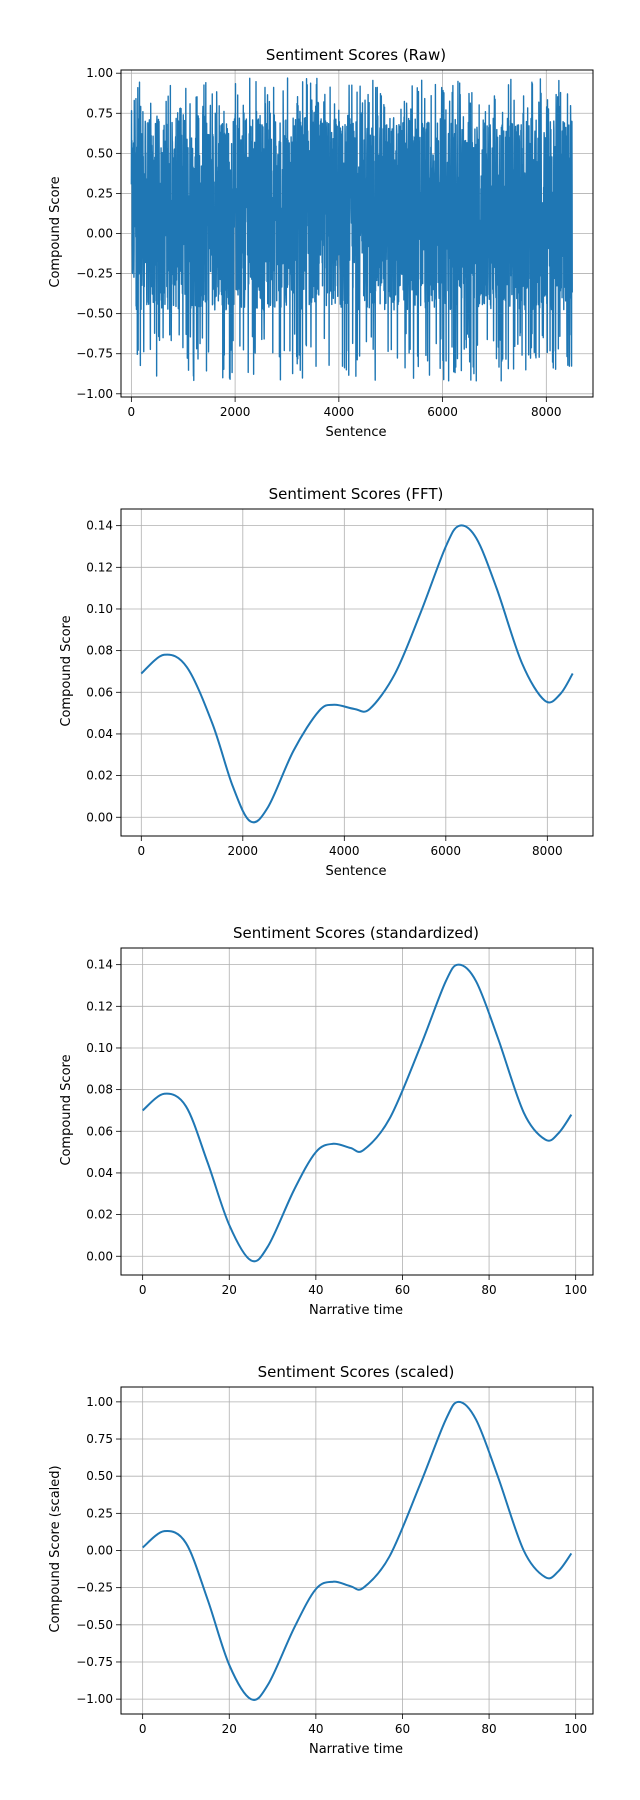 This screenshot has height=1800, width=640. I want to click on chart-title: Sentiment Scores (scaled), so click(356, 1372).